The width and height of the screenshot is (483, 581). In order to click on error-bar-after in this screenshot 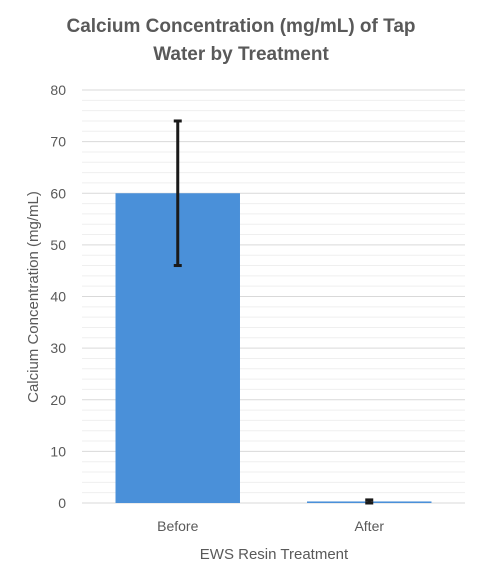, I will do `click(369, 501)`.